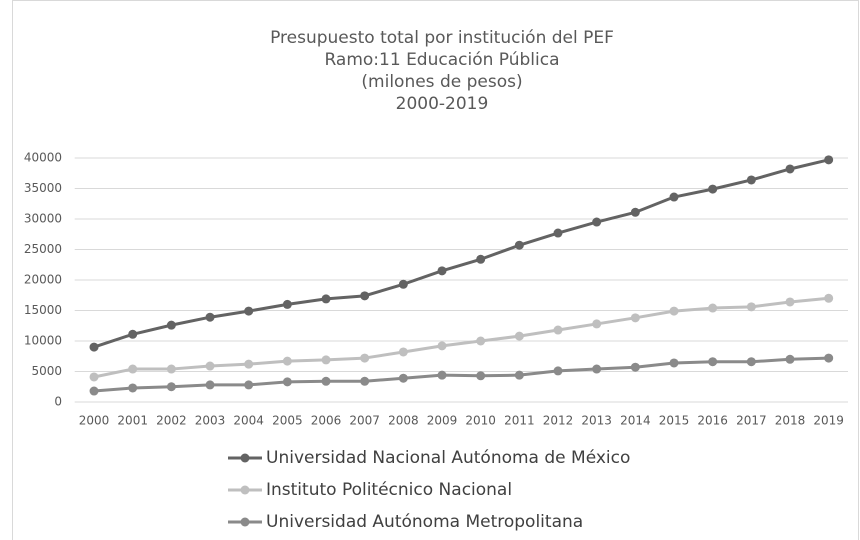 The width and height of the screenshot is (860, 540). I want to click on x-tick-label: 2019, so click(828, 421).